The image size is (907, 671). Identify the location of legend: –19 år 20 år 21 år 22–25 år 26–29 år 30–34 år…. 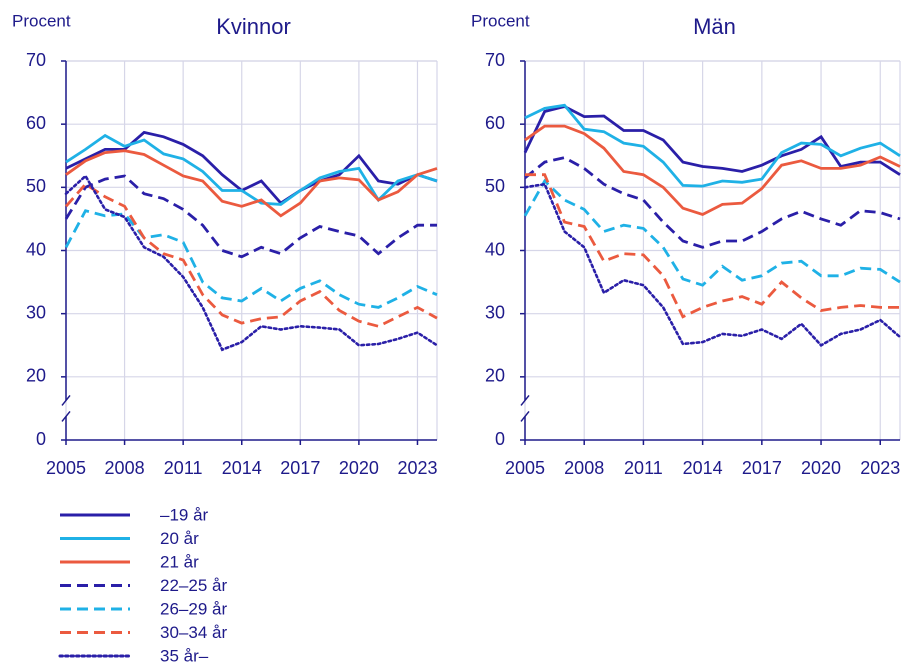
(142, 585).